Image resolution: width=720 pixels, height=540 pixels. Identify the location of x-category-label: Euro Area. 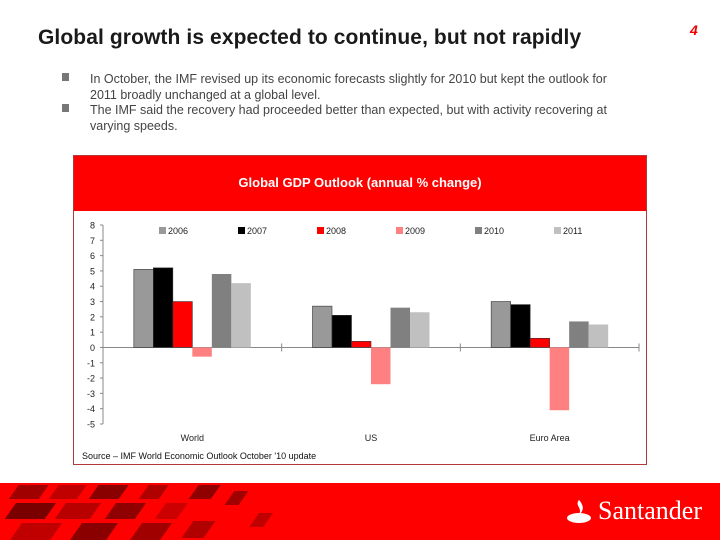
(550, 438).